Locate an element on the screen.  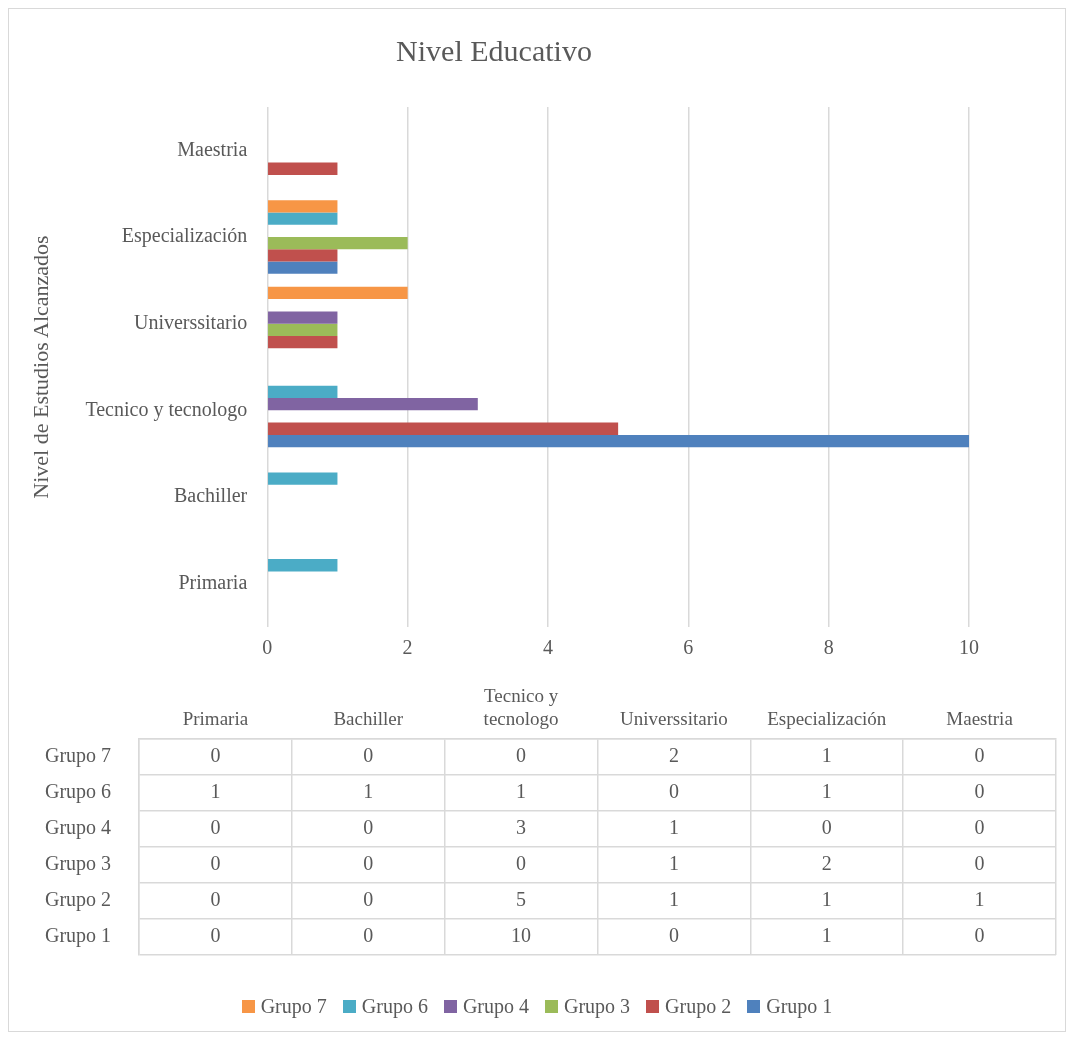
y-tick-label: Grupo 7 is located at coordinates (78, 756).